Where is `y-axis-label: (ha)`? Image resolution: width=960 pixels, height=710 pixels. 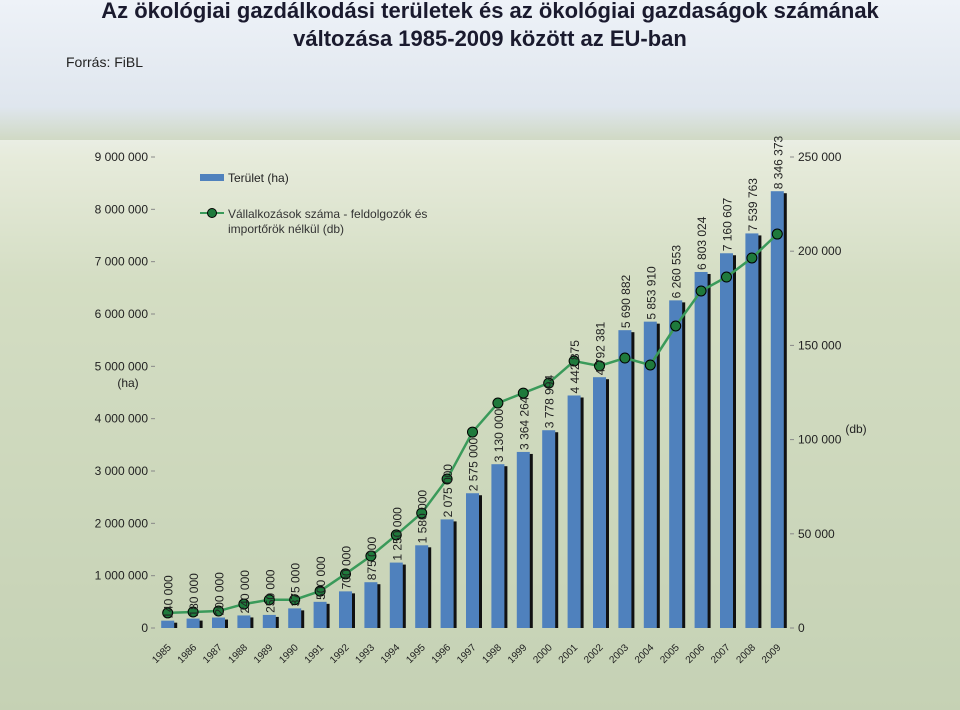 y-axis-label: (ha) is located at coordinates (127, 383).